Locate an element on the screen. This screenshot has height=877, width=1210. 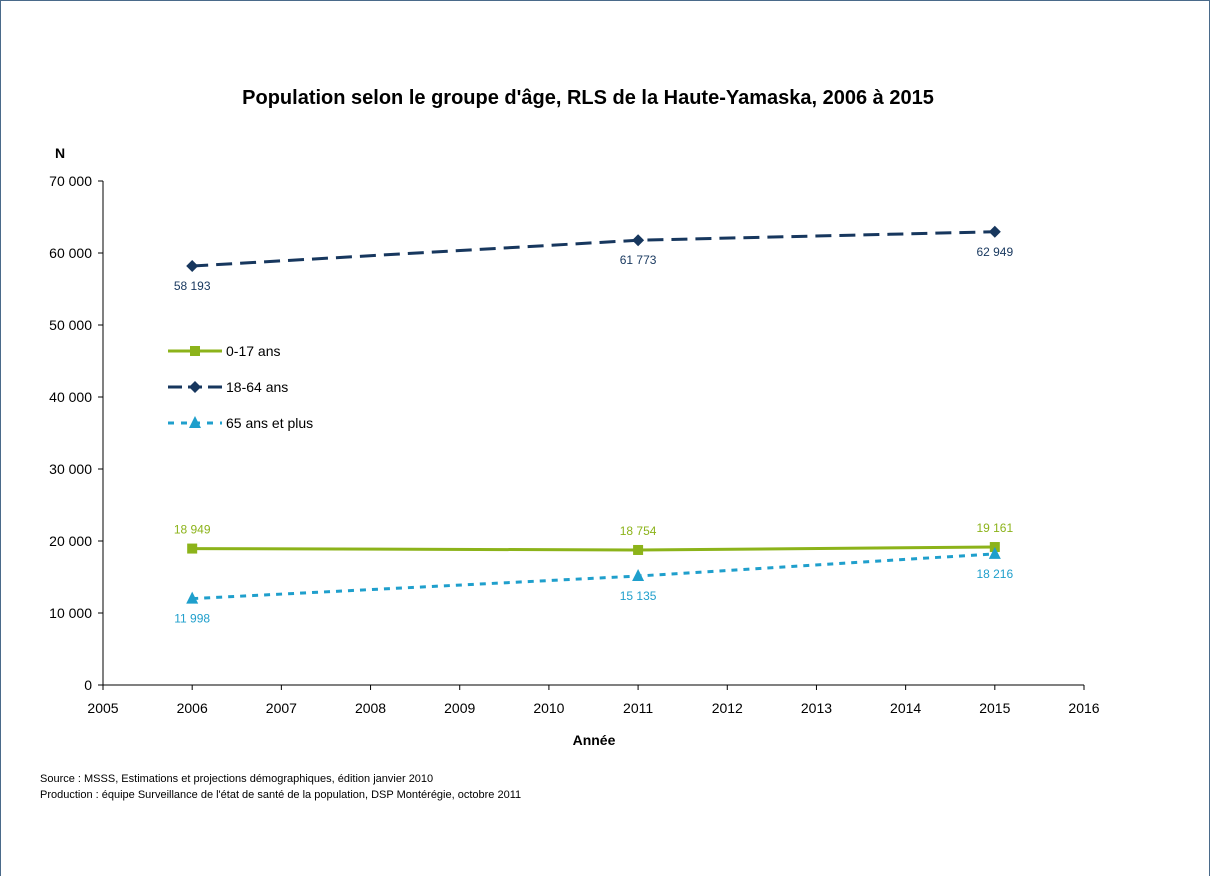
data-label: 19 161 is located at coordinates (994, 528).